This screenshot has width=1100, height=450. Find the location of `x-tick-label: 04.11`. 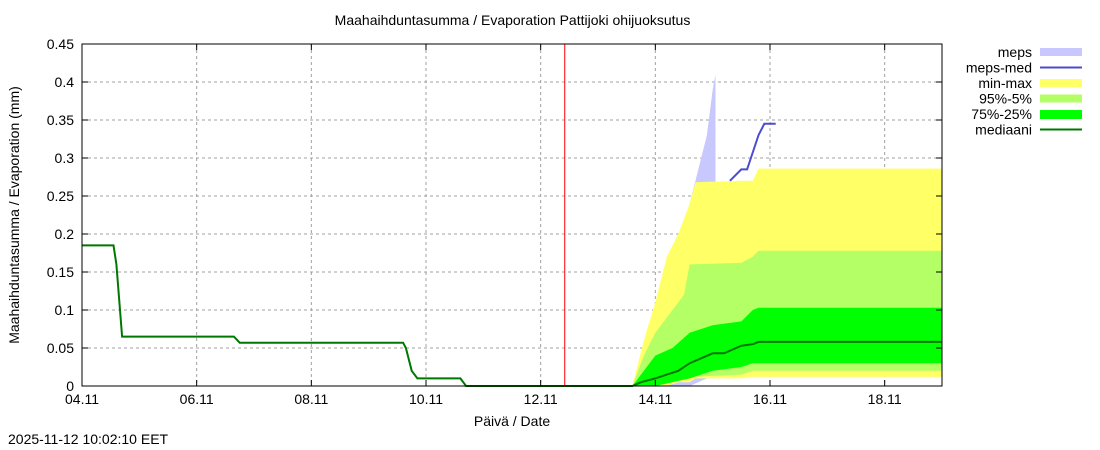

x-tick-label: 04.11 is located at coordinates (82, 399).